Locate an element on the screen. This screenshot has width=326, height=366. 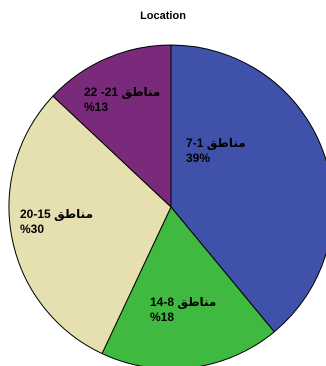
slice-percent-label-1: 39% is located at coordinates (198, 158).